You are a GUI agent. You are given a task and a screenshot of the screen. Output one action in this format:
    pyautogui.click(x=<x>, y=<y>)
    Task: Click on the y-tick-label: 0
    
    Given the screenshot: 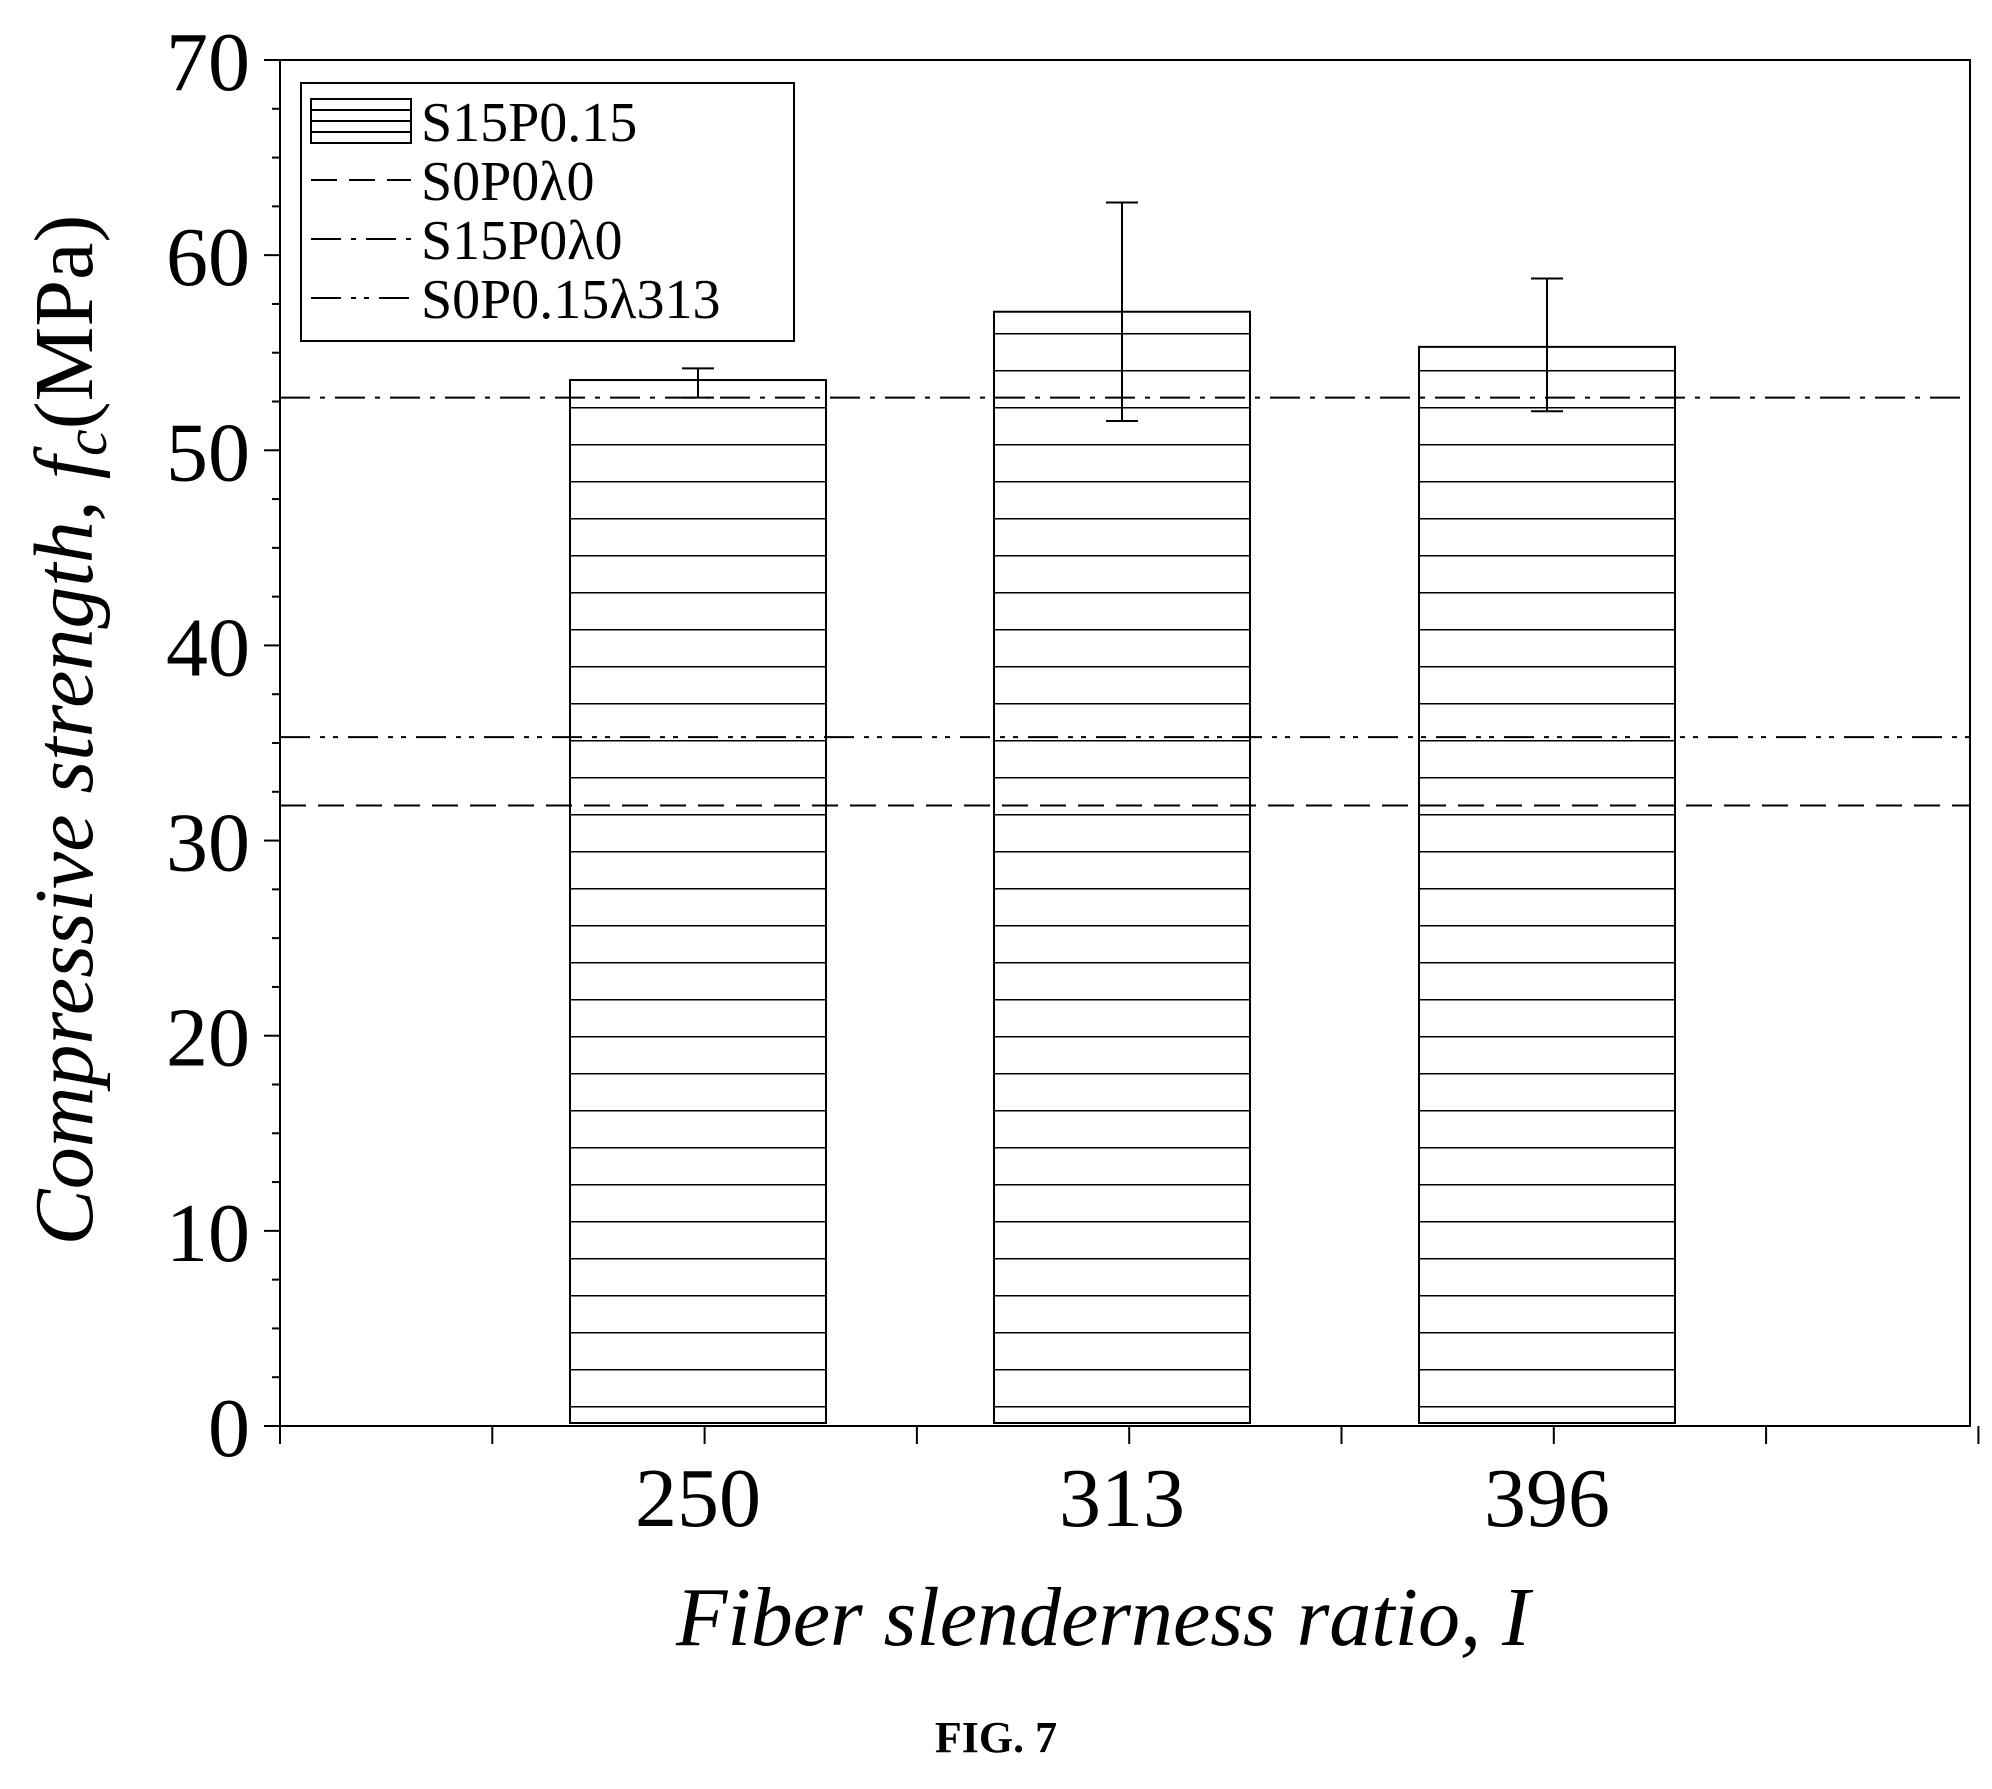 What is the action you would take?
    pyautogui.click(x=229, y=1428)
    